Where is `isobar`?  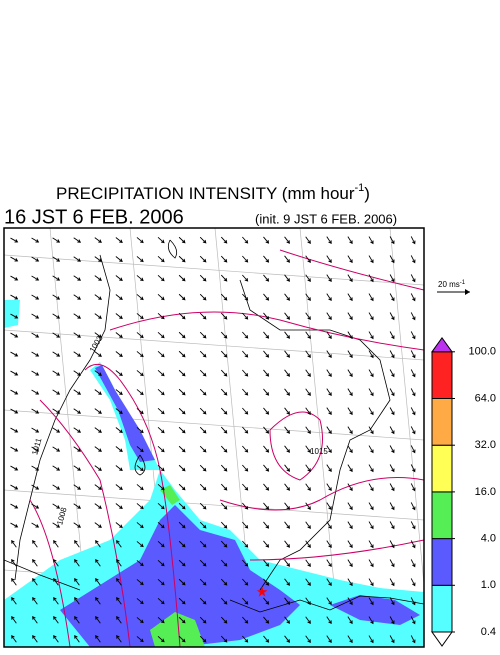 isobar is located at coordinates (85, 523).